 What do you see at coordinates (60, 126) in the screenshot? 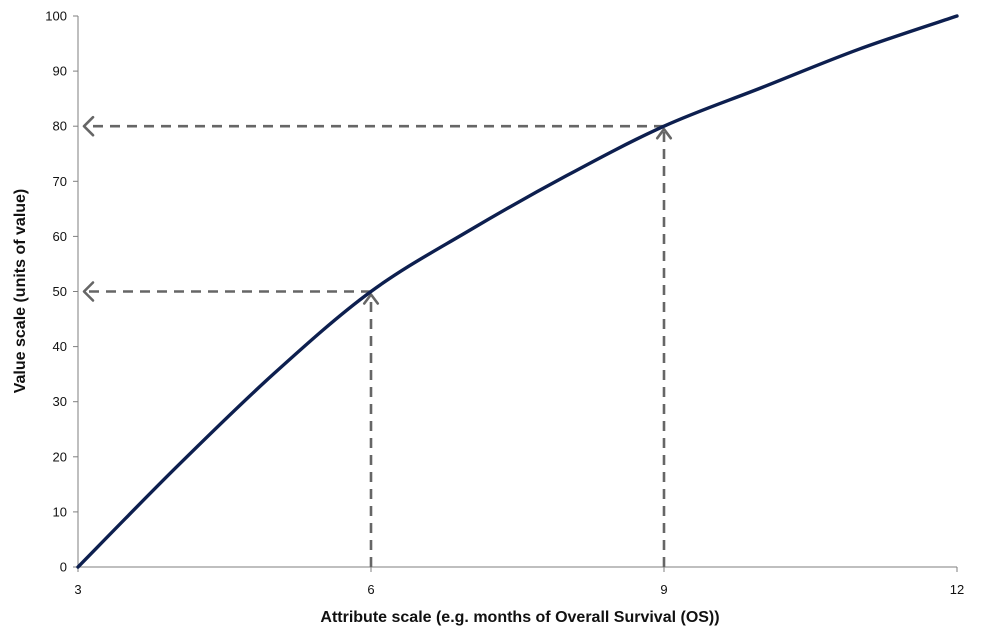
I see `y-tick-label: 80` at bounding box center [60, 126].